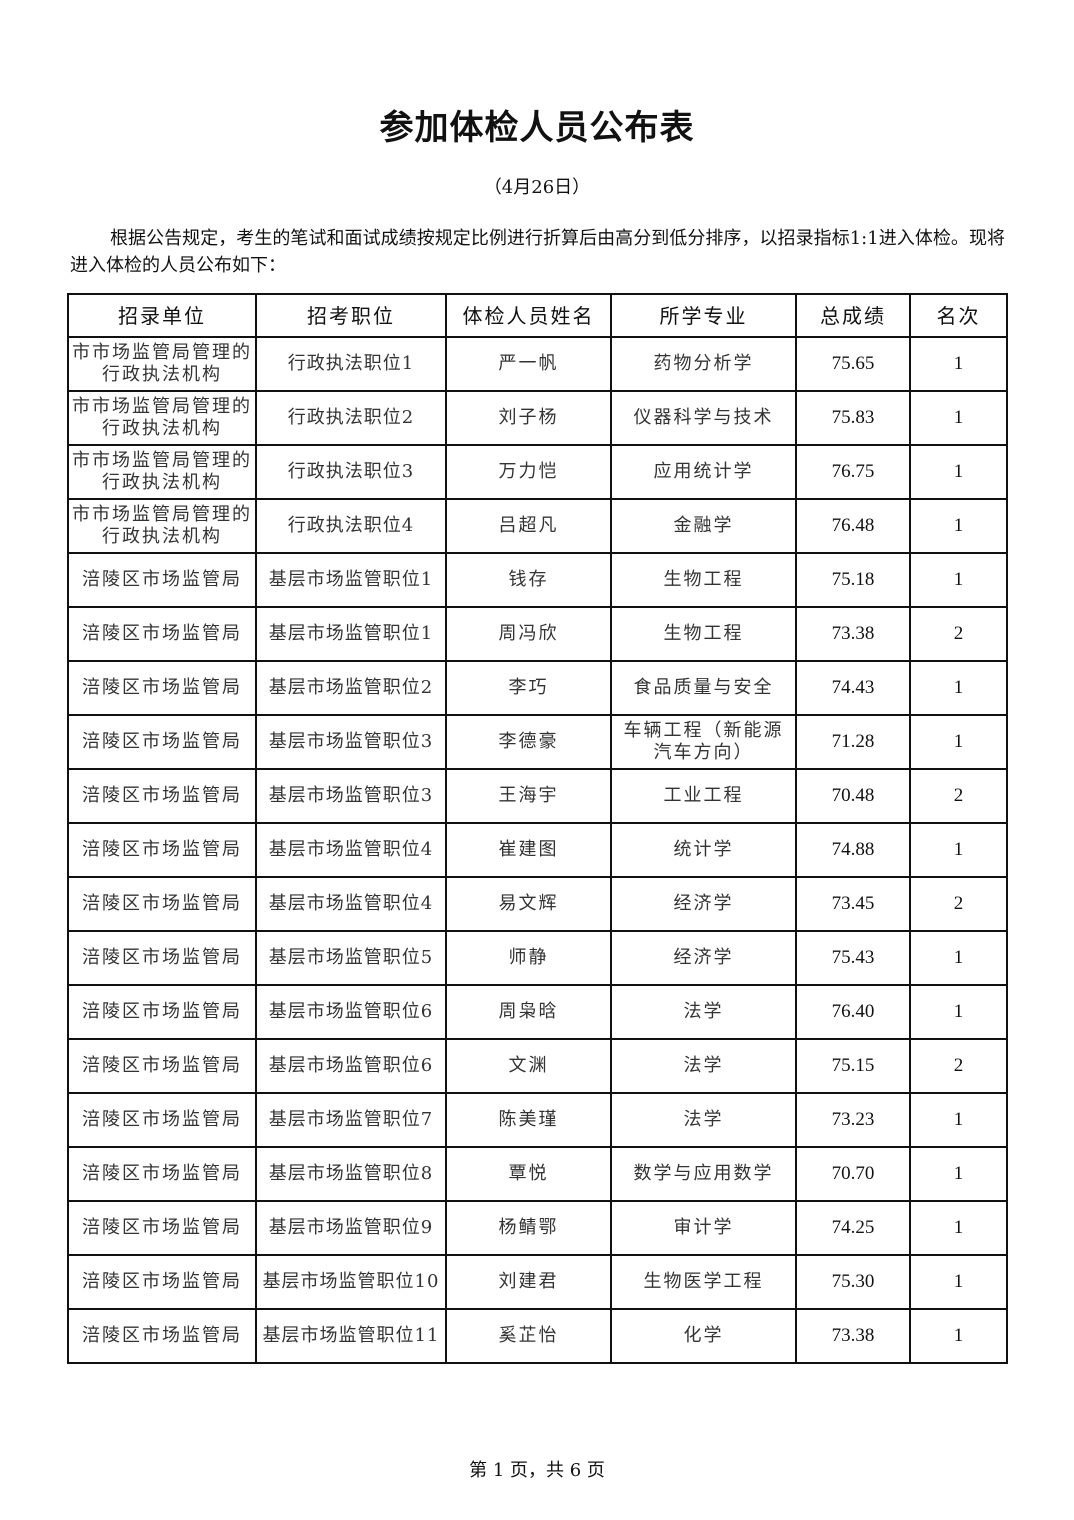 This screenshot has width=1074, height=1520. I want to click on position-cell: 行政执法职位3, so click(351, 472).